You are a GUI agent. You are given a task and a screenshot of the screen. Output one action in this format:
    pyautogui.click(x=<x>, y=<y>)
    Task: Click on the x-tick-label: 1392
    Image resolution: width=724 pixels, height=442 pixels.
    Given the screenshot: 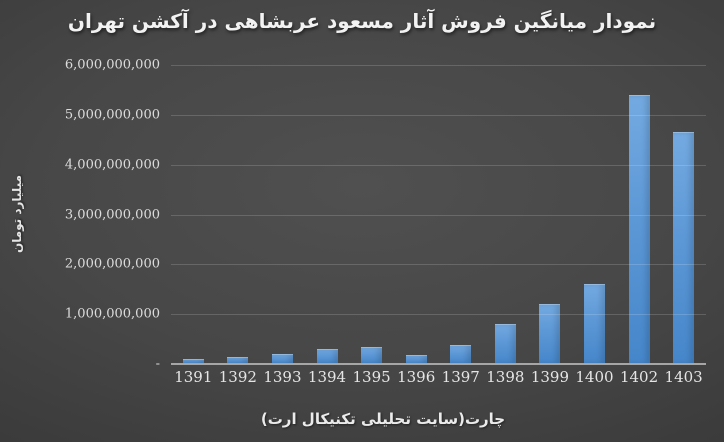 What is the action you would take?
    pyautogui.click(x=237, y=377)
    